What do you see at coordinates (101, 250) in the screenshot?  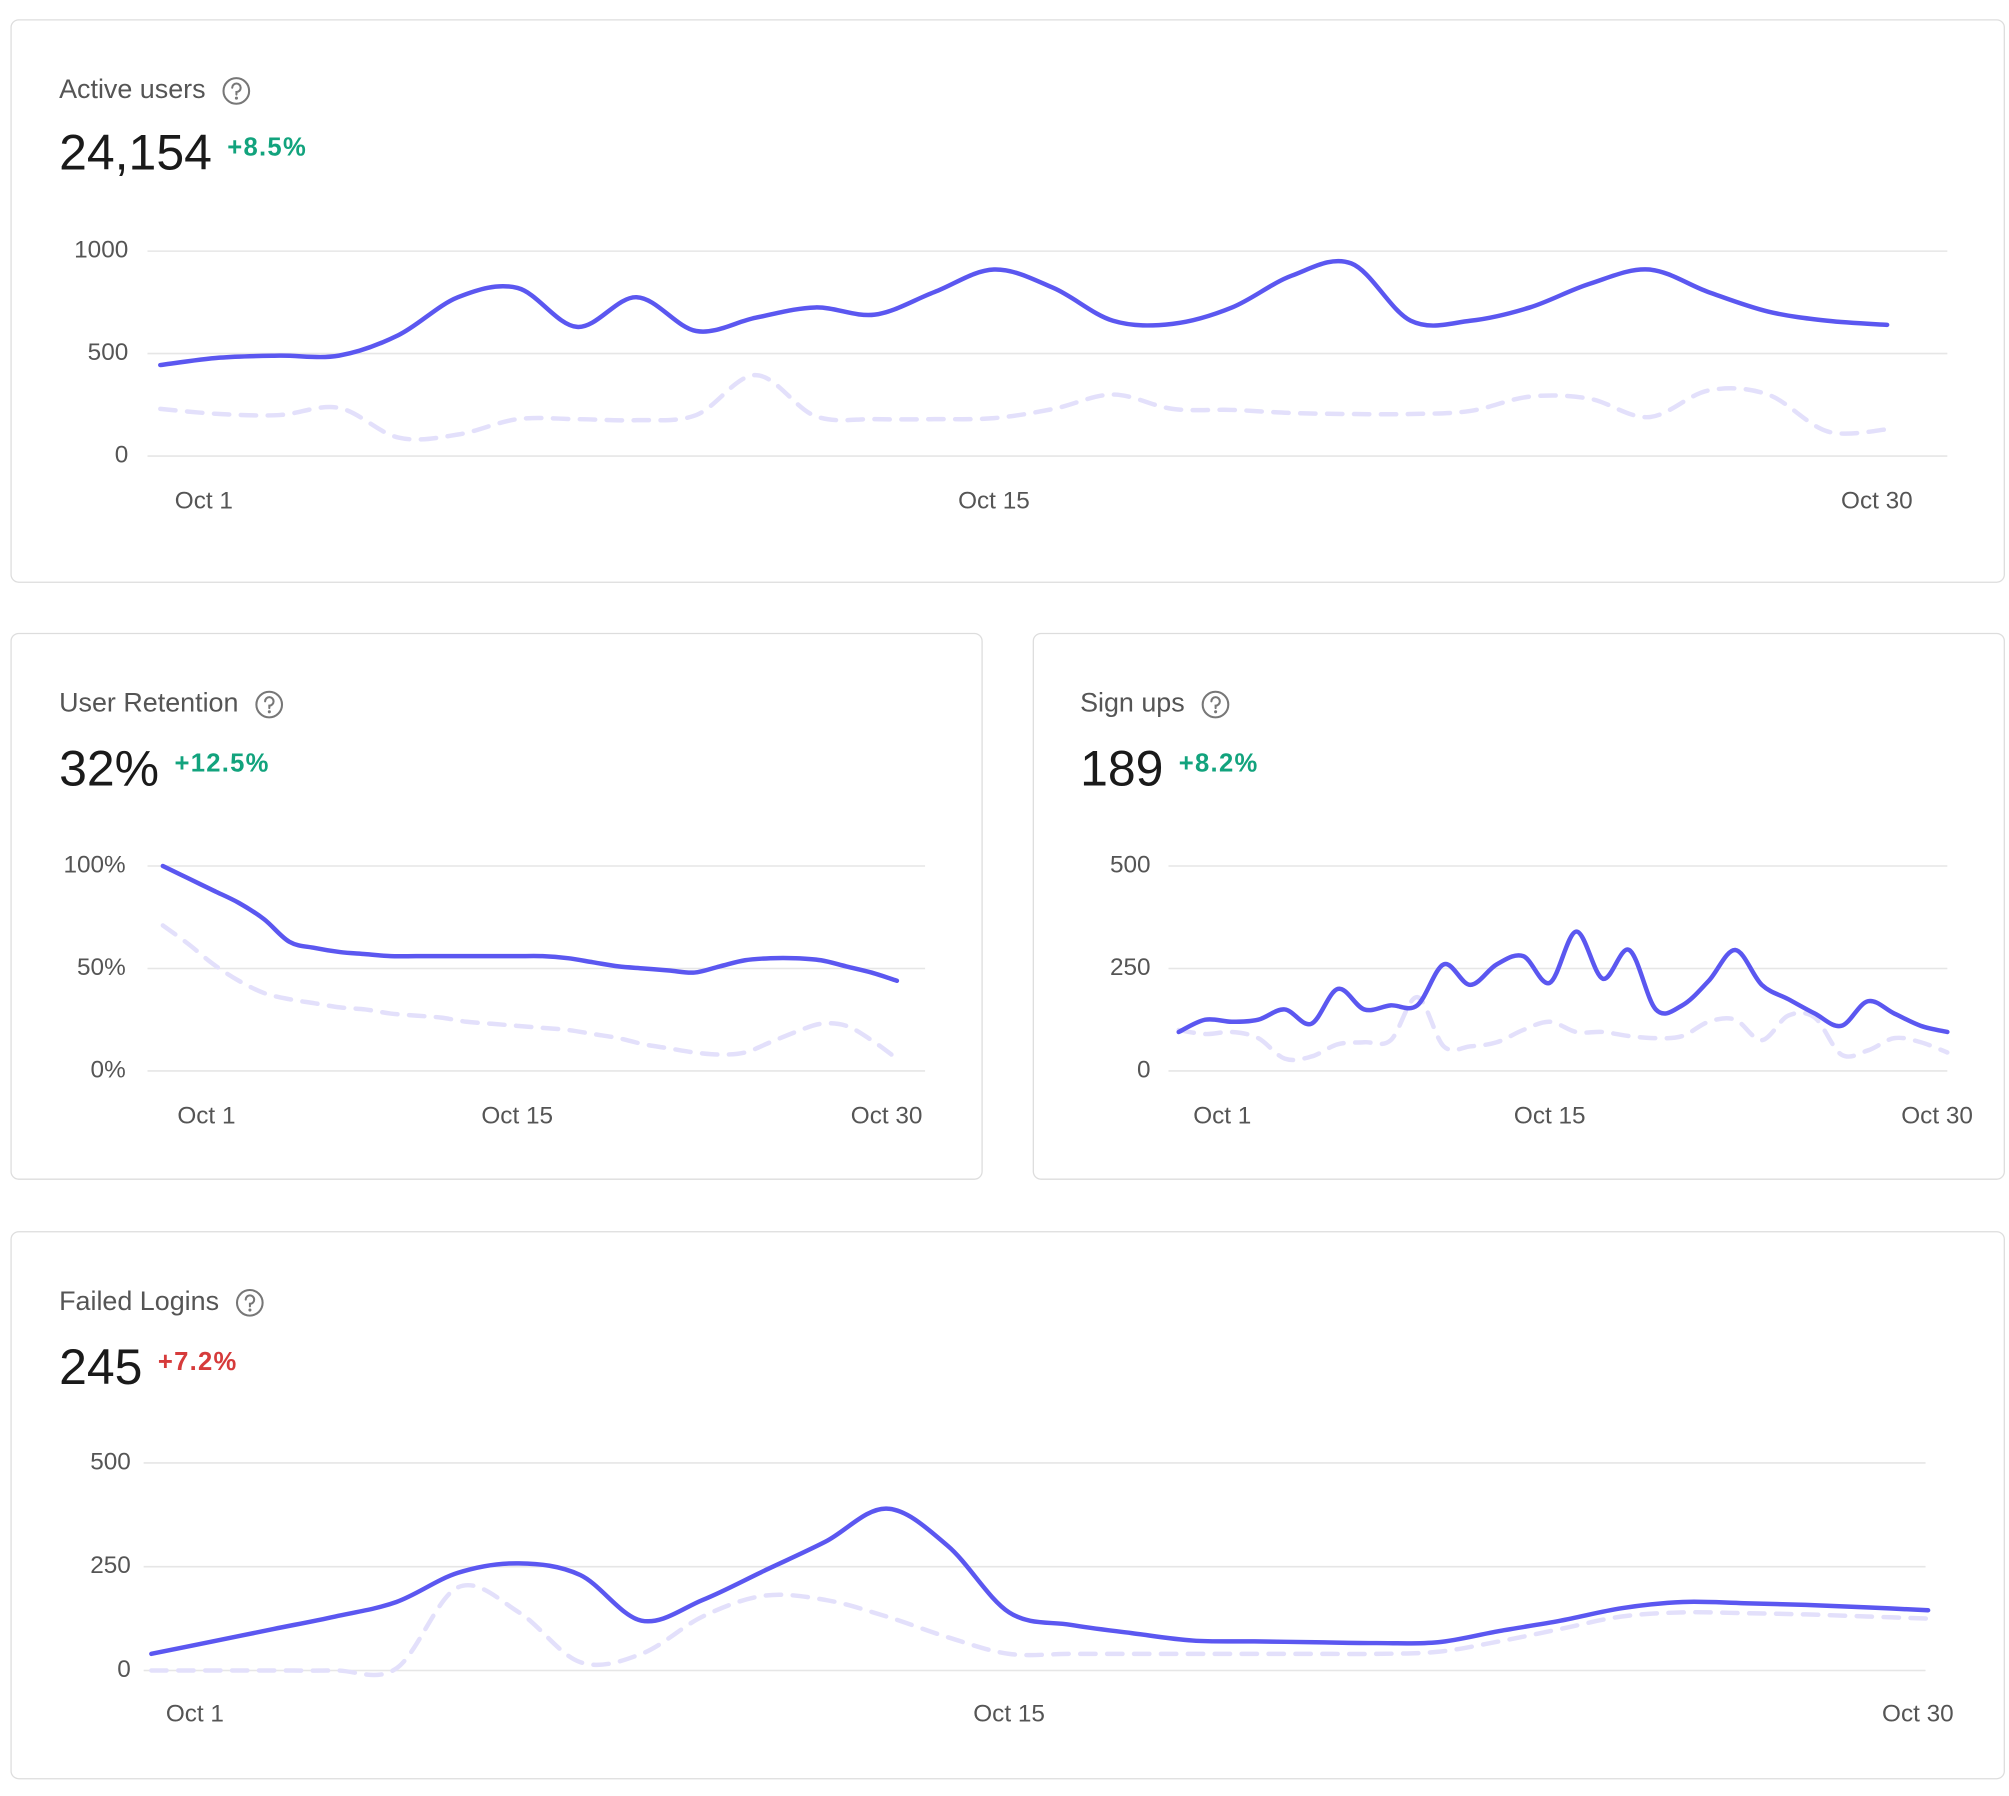 I see `y-tick-label: 1000` at bounding box center [101, 250].